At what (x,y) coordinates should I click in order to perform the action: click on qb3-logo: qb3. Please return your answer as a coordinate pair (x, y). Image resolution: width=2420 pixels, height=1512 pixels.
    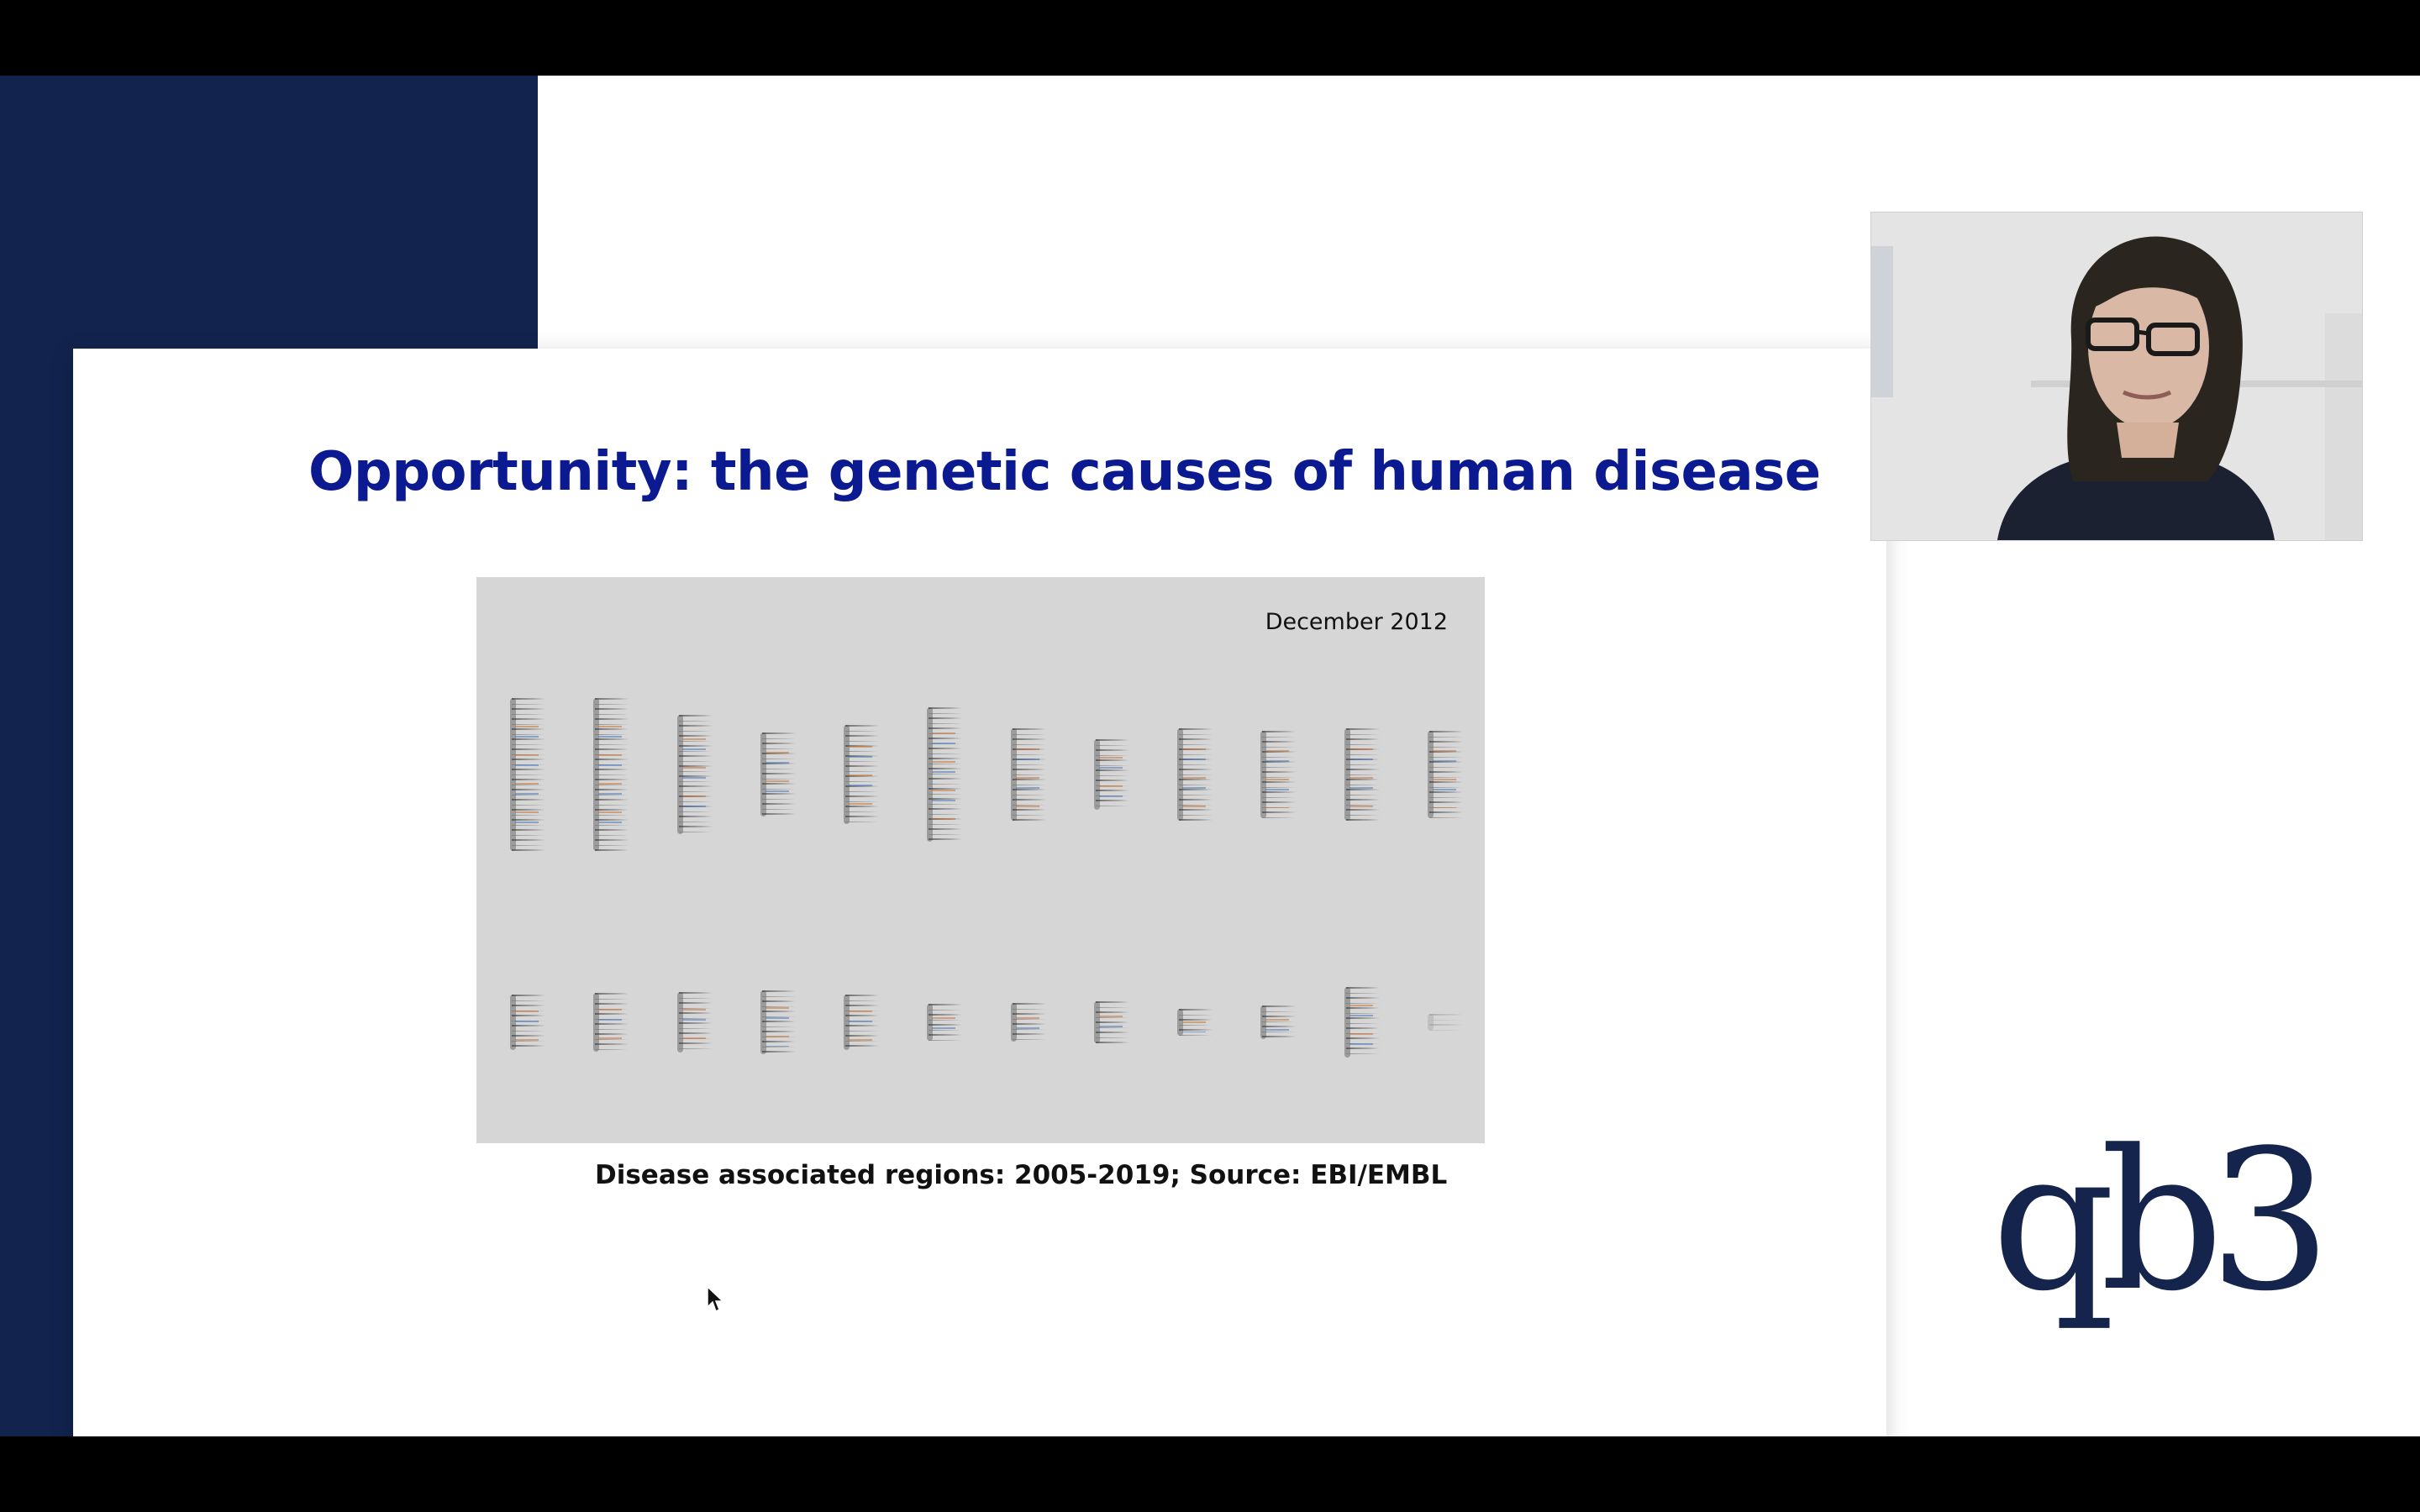
    Looking at the image, I should click on (2161, 1222).